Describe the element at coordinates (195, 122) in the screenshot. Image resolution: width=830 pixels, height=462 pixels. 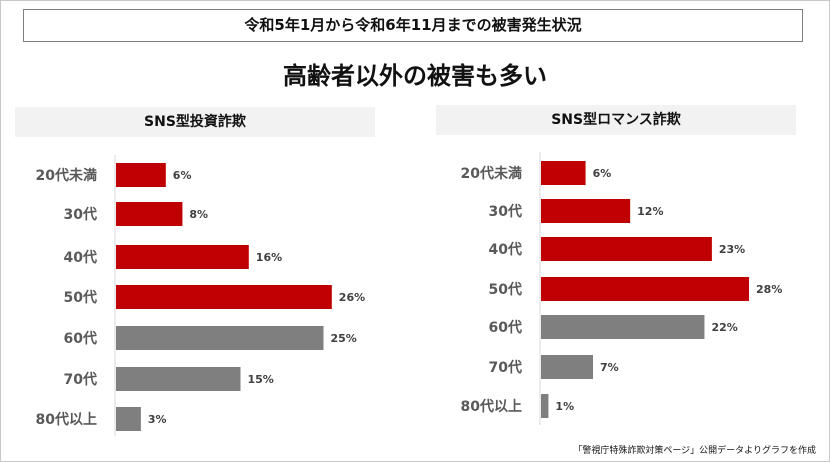
I see `chart-title-investment: SNS型投資詐欺` at that location.